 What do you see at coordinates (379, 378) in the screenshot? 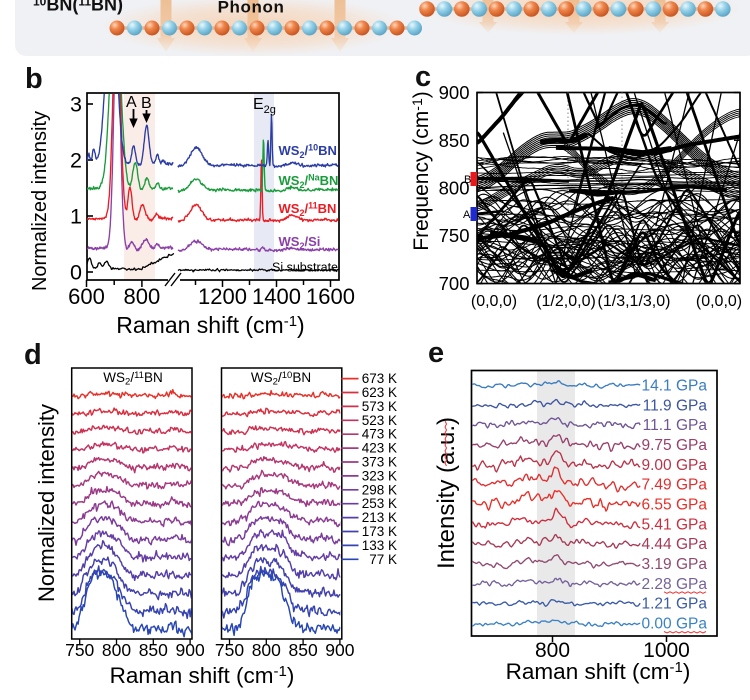
I see `svg-text: 673 K` at bounding box center [379, 378].